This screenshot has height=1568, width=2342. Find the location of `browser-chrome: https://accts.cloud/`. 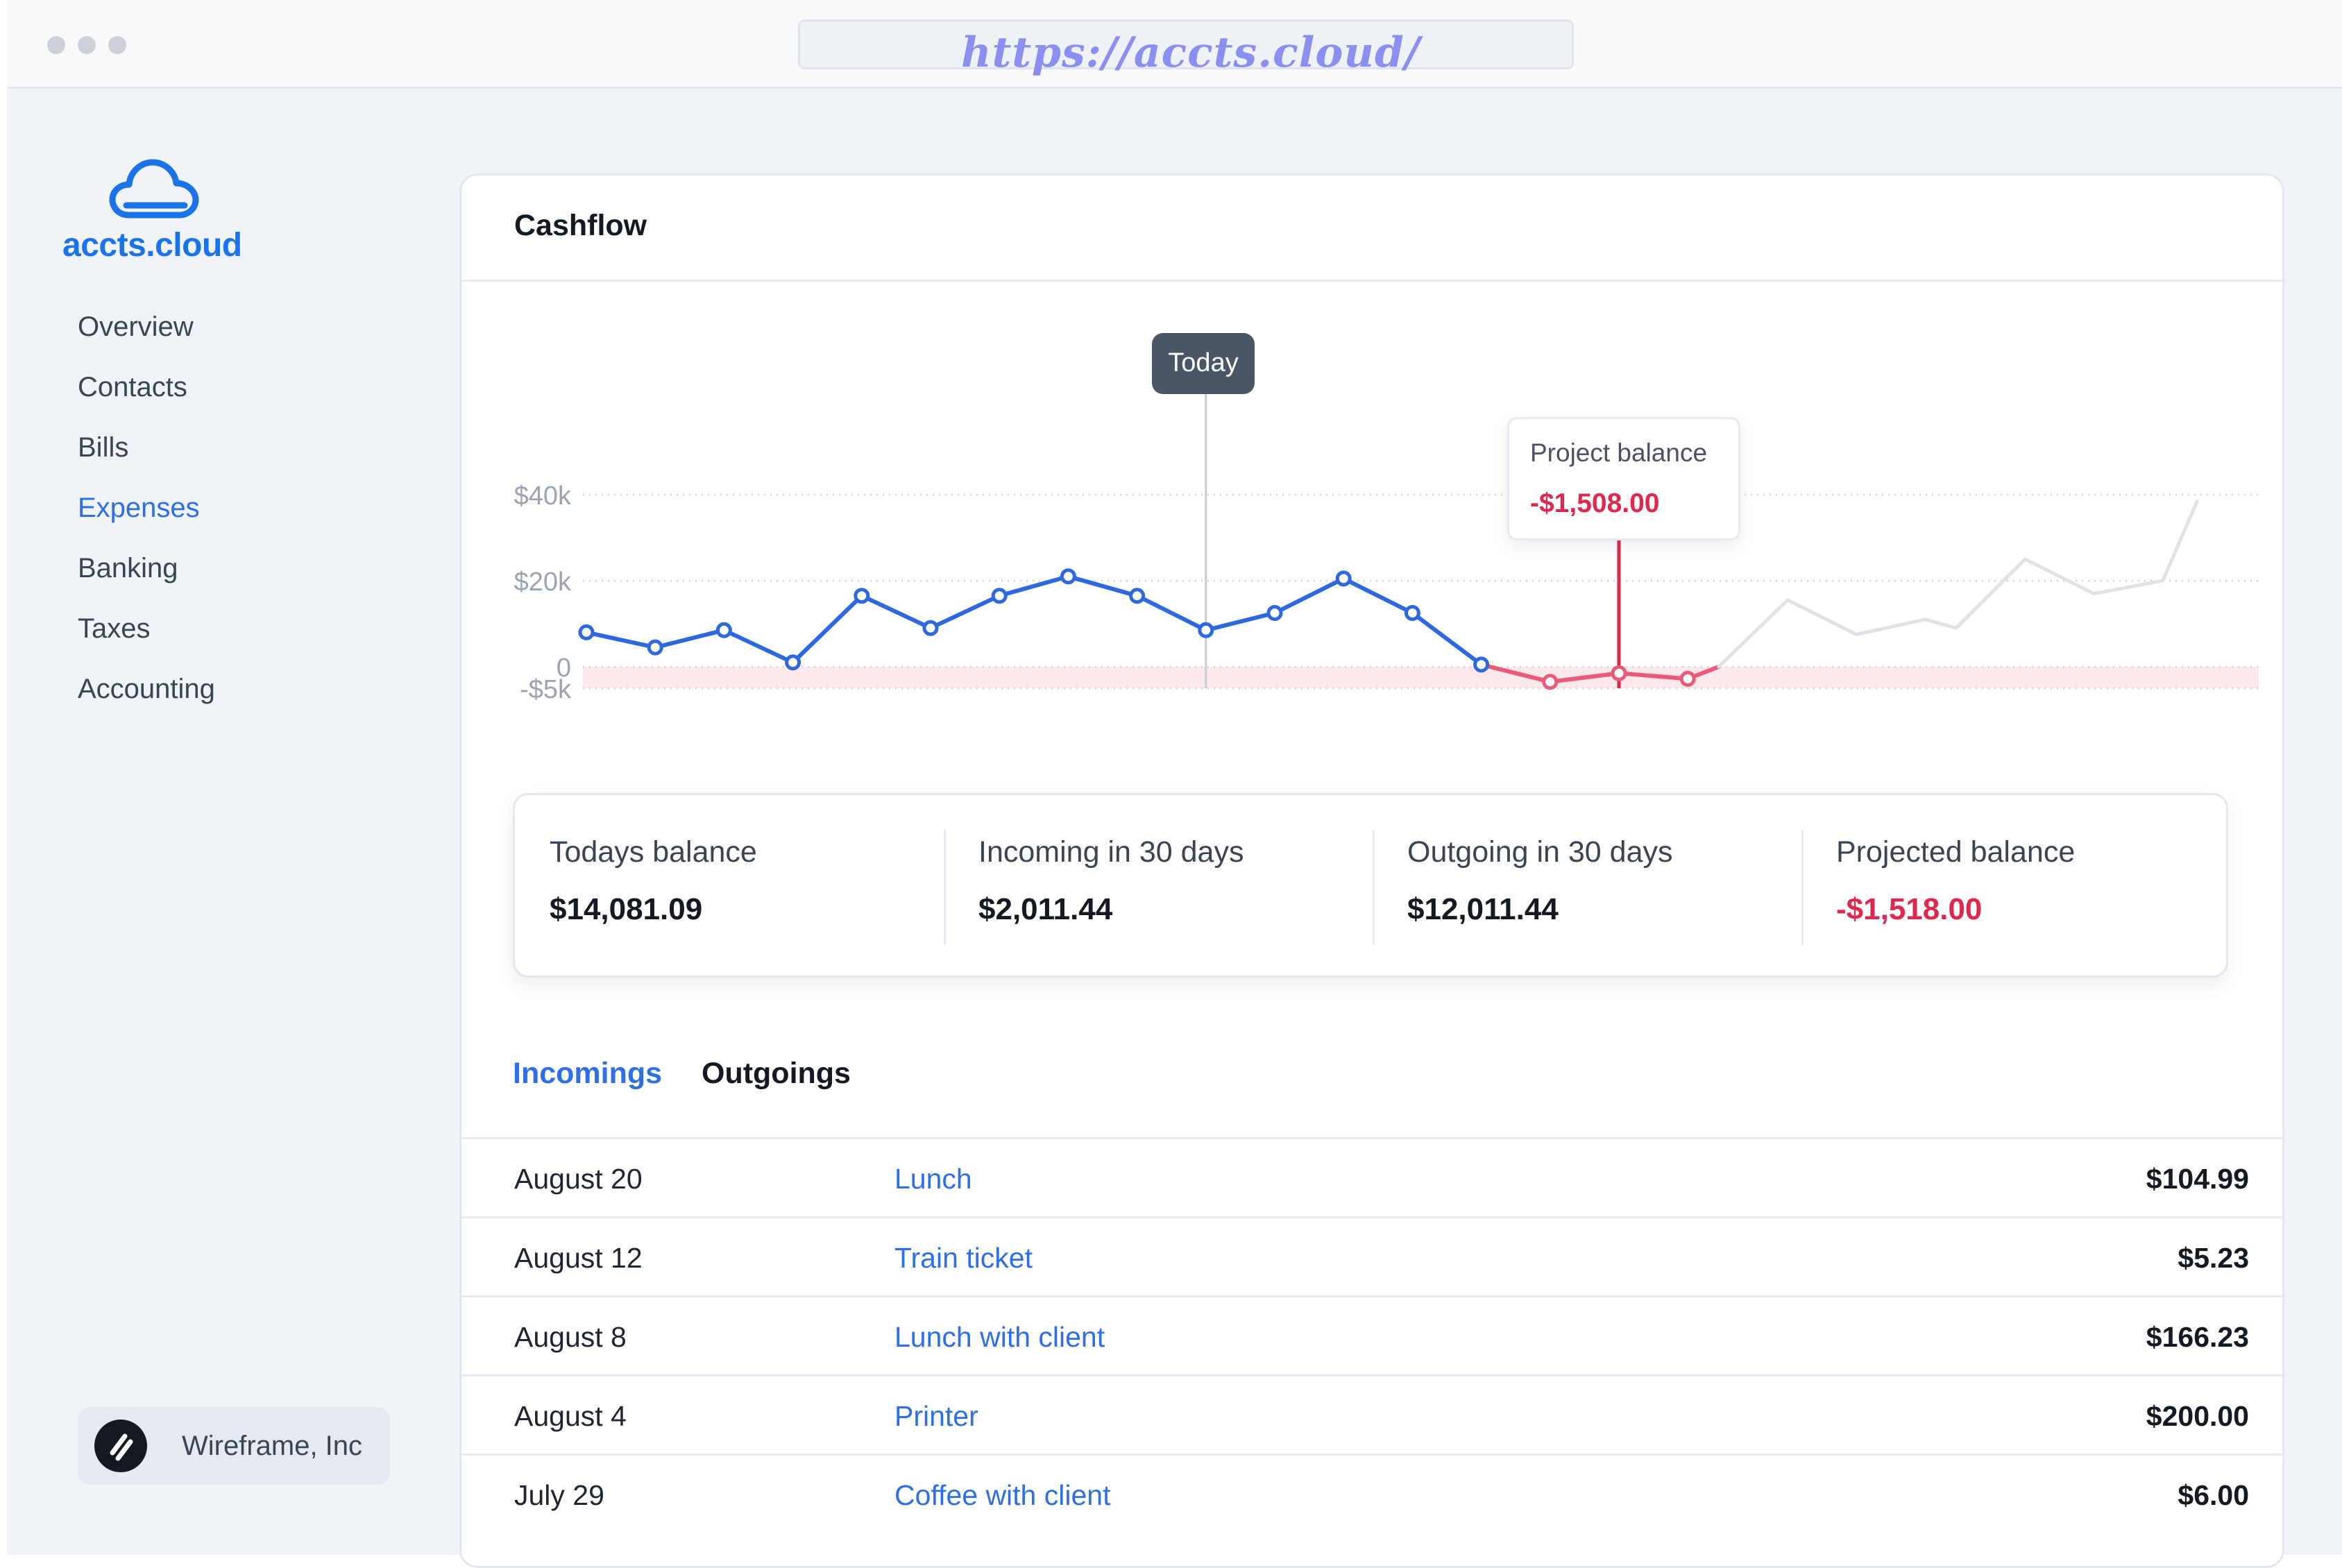

browser-chrome: https://accts.cloud/ is located at coordinates (1174, 44).